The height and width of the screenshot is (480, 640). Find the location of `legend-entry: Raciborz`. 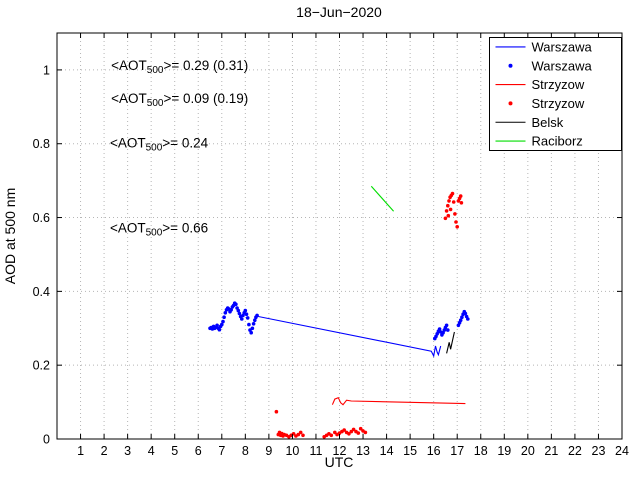

legend-entry: Raciborz is located at coordinates (539, 141).